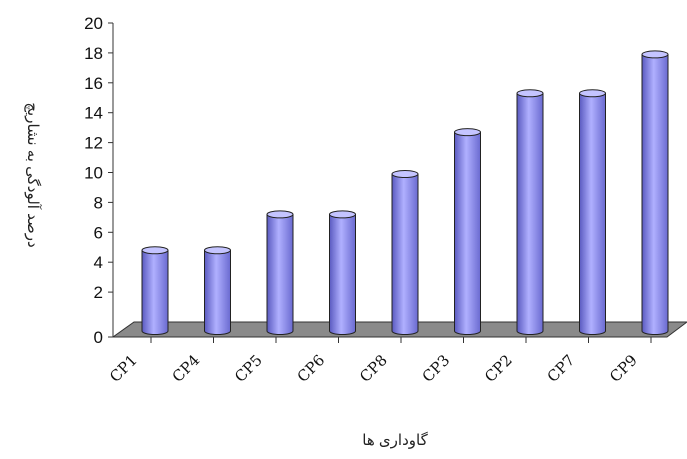 Image resolution: width=687 pixels, height=459 pixels. What do you see at coordinates (98, 262) in the screenshot?
I see `y-tick-label: 4` at bounding box center [98, 262].